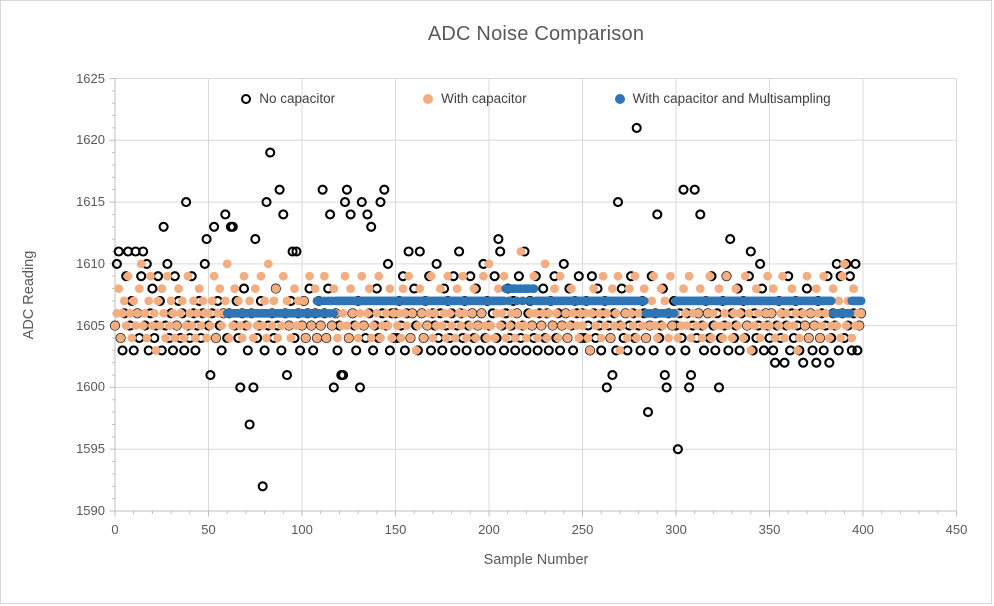 Image resolution: width=994 pixels, height=606 pixels. What do you see at coordinates (582, 529) in the screenshot?
I see `x-tick-label: 250` at bounding box center [582, 529].